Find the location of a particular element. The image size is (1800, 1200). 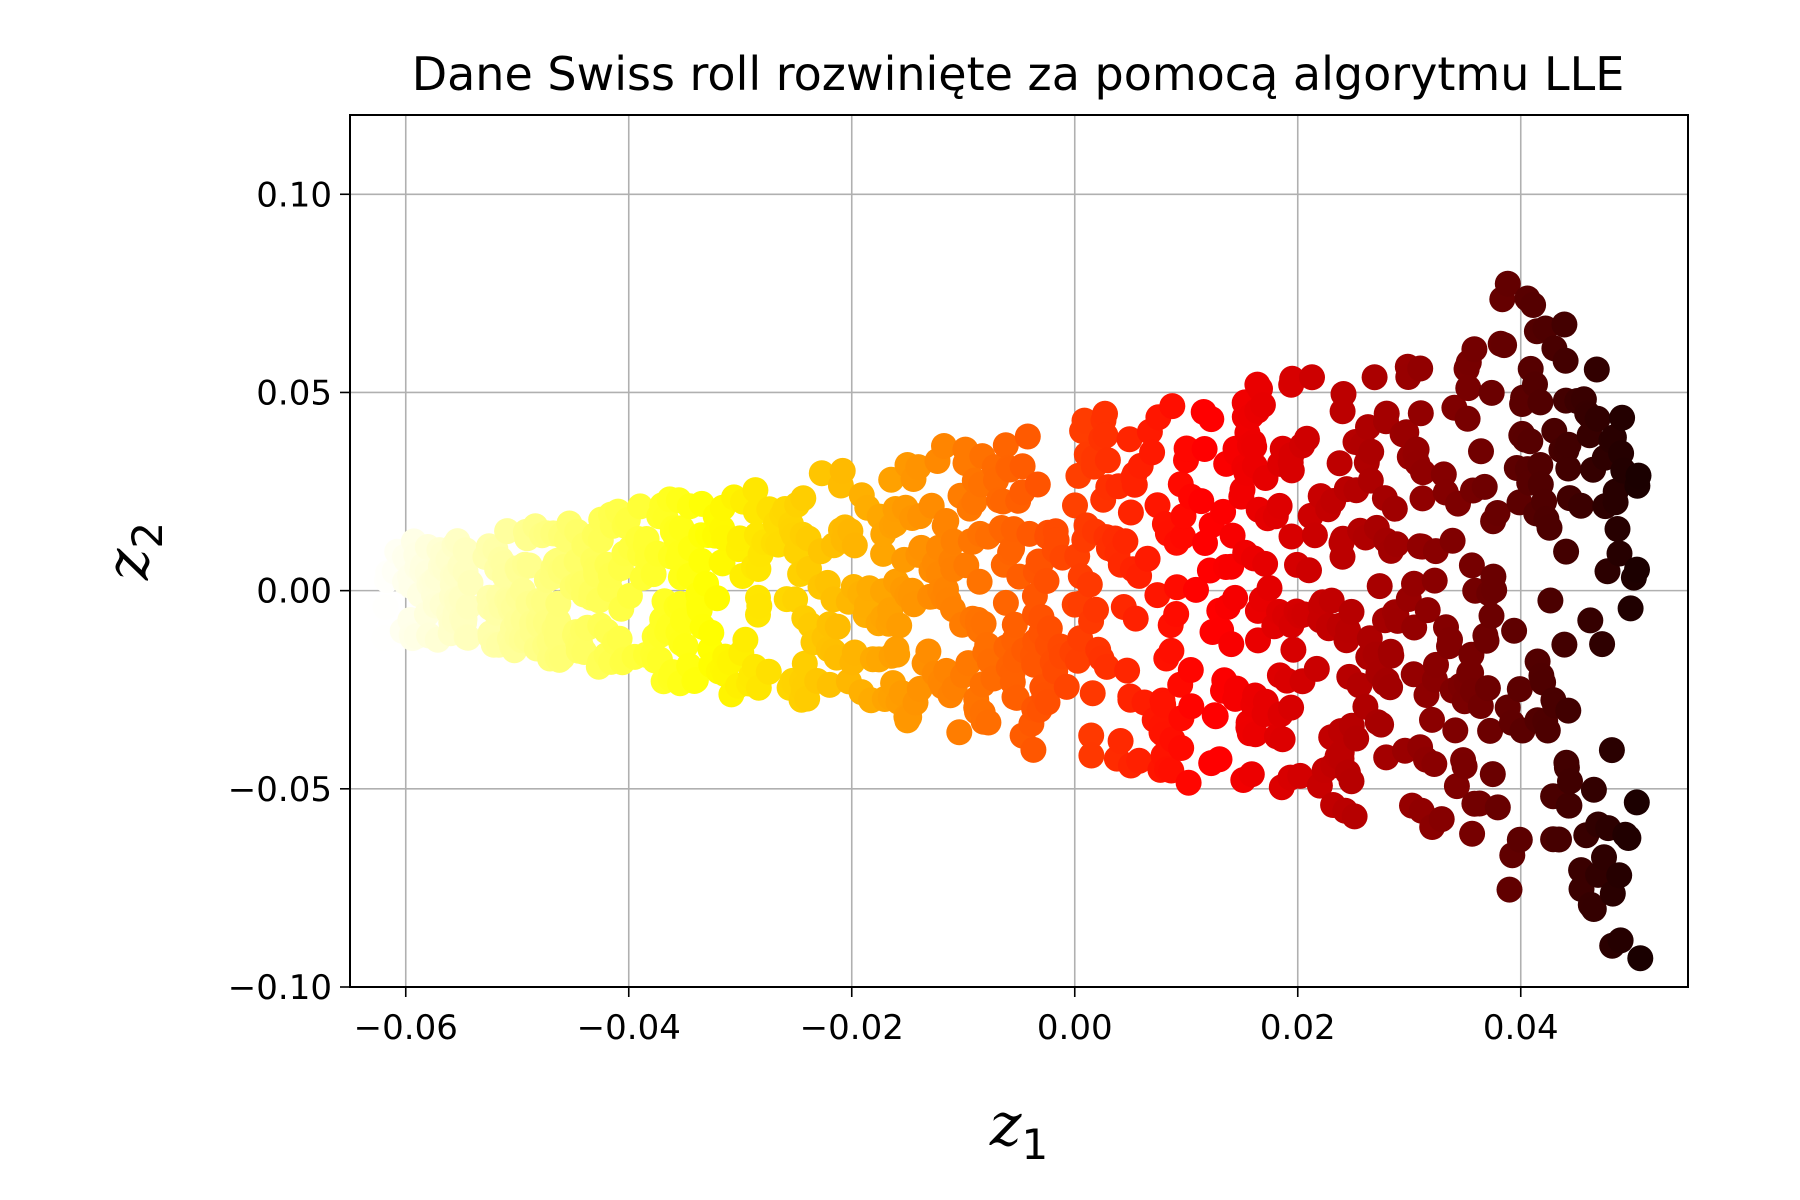

x-tick-label: 0.04 is located at coordinates (1521, 1028).